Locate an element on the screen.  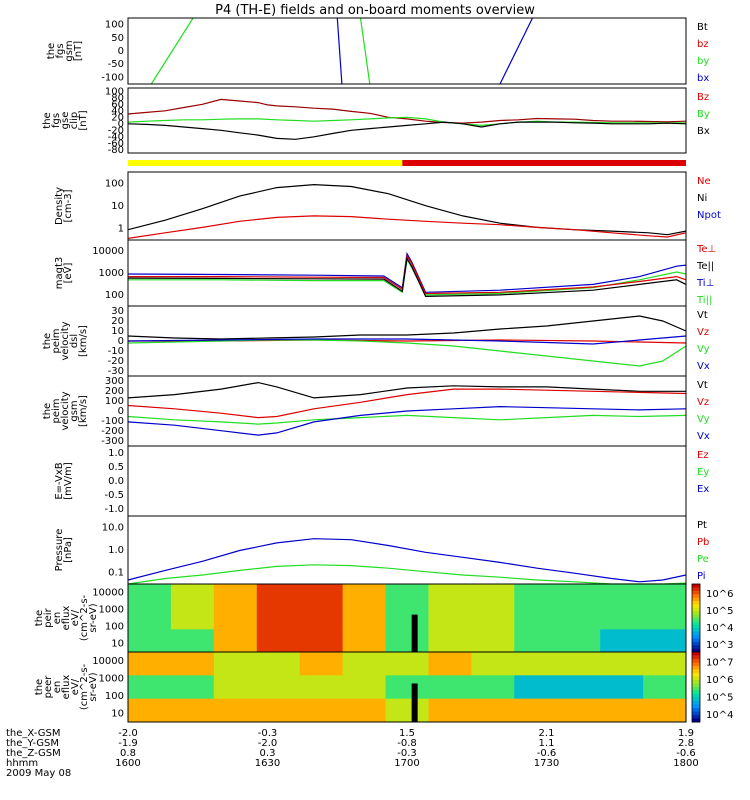
ytick-vel_gsm: -300 is located at coordinates (112, 441).